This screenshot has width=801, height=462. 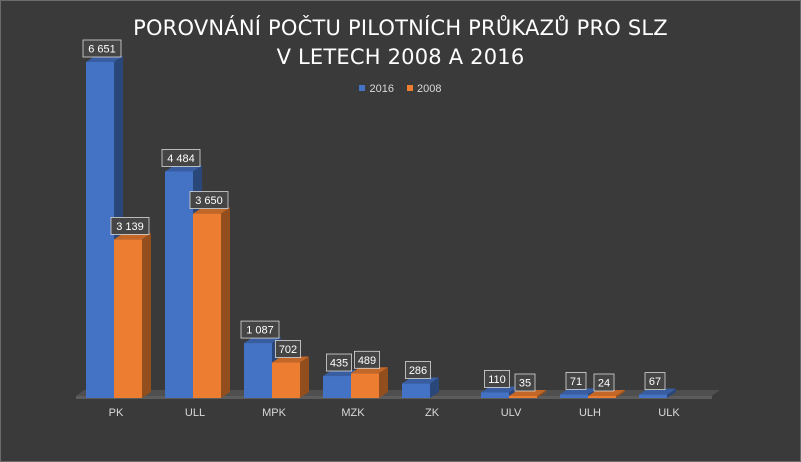 I want to click on data-label-mzk-2016: 435, so click(x=339, y=364).